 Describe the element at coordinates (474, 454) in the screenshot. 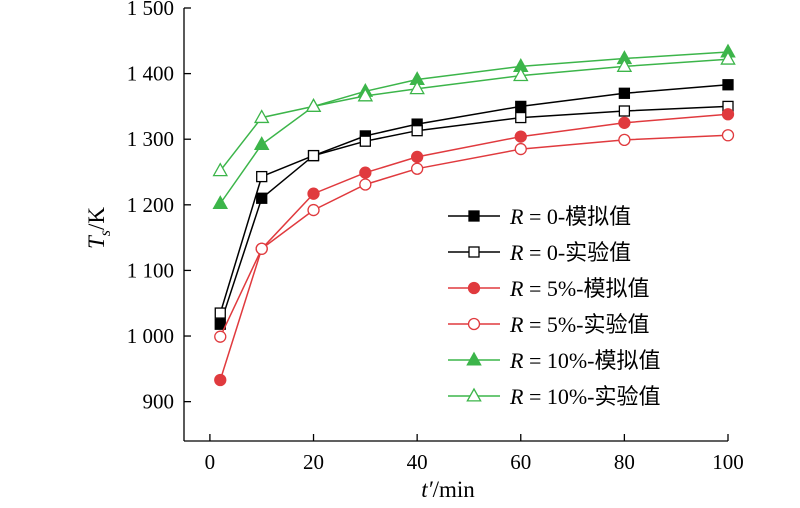

I see `x-axis-ticks: 0 20 40 60 80 100` at that location.